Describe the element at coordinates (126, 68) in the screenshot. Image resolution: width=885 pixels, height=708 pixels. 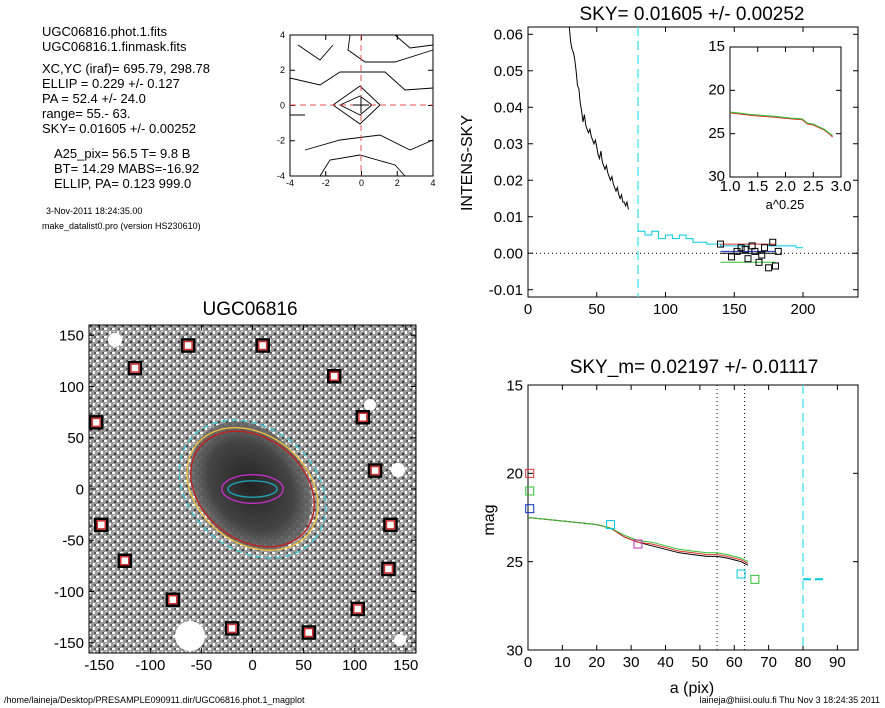
I see `info-line: XC,YC (iraf)= 695.79, 298.78` at that location.